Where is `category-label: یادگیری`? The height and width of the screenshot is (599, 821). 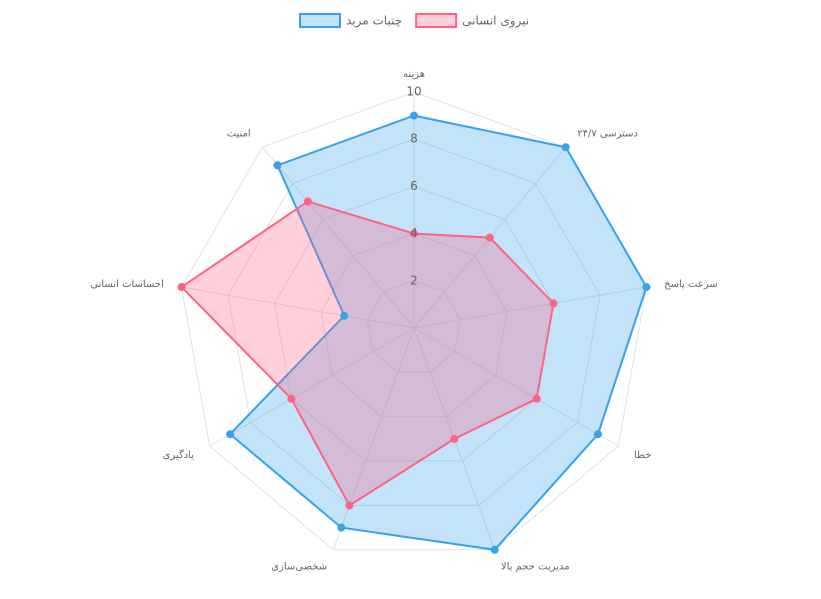
category-label: یادگیری is located at coordinates (179, 455).